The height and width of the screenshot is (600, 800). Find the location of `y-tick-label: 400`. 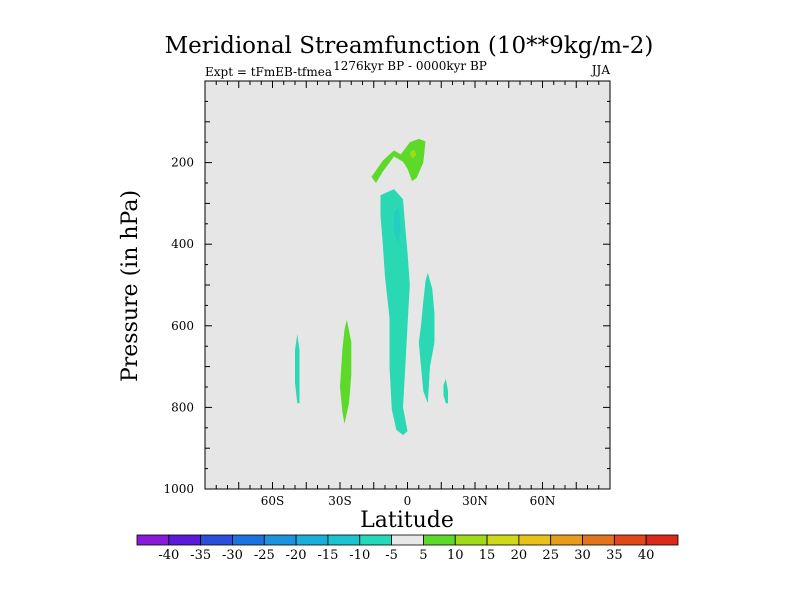

y-tick-label: 400 is located at coordinates (182, 244).